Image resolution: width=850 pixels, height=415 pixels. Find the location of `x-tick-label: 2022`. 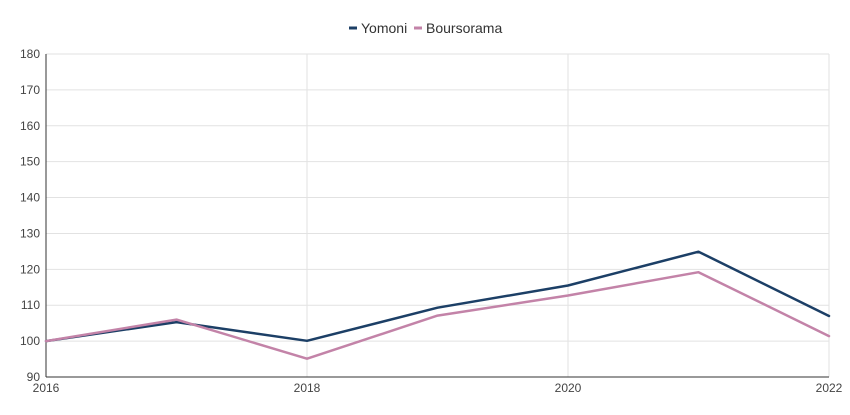

x-tick-label: 2022 is located at coordinates (829, 388).